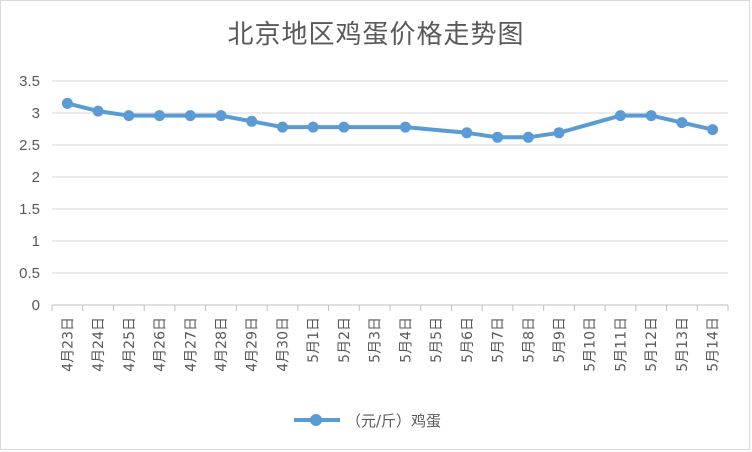 The height and width of the screenshot is (452, 752). What do you see at coordinates (191, 344) in the screenshot?
I see `x-tick-label: 4月27日` at bounding box center [191, 344].